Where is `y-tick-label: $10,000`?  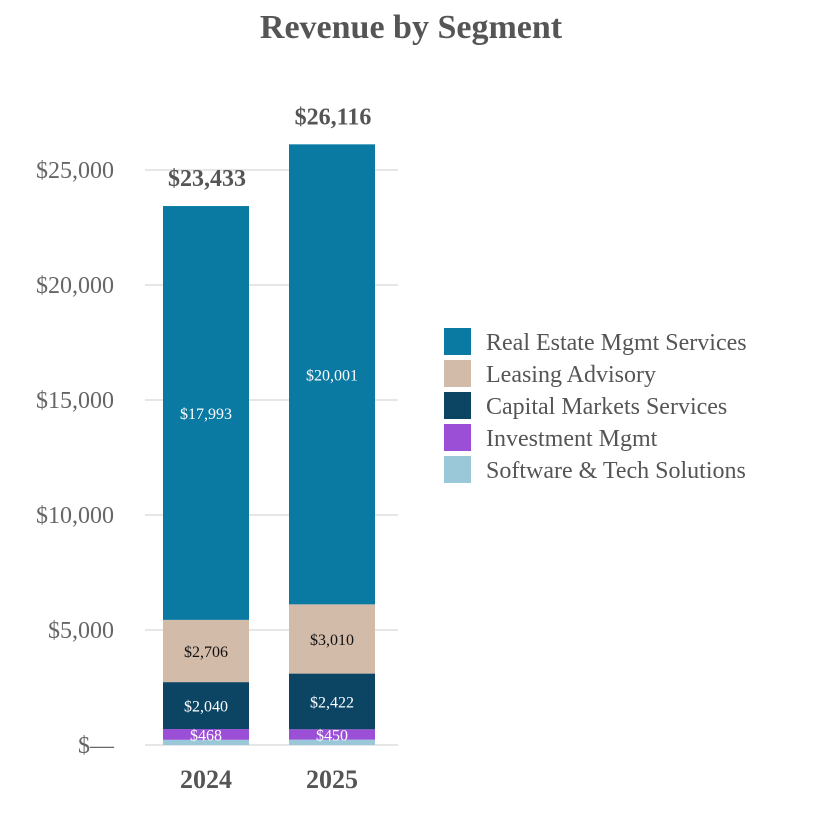
y-tick-label: $10,000 is located at coordinates (75, 516).